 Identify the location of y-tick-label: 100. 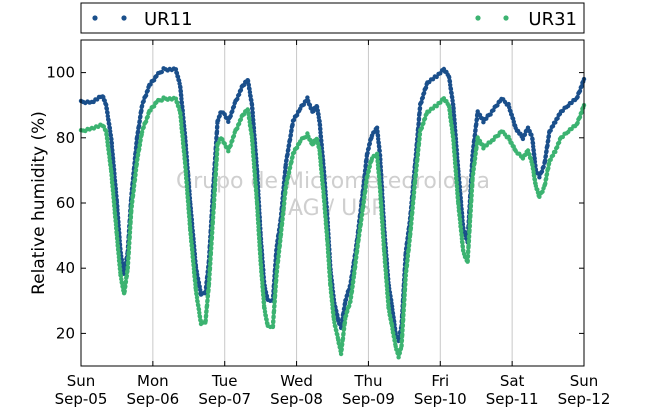
(60, 73).